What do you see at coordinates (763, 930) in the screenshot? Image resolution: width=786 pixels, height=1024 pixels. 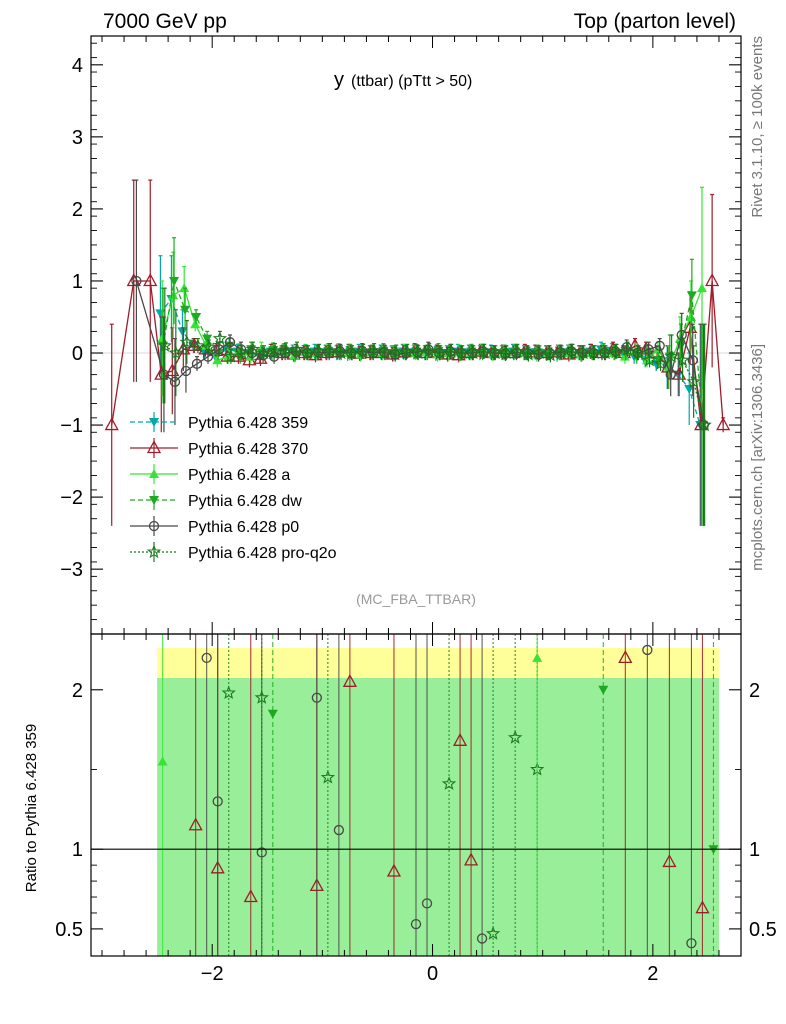 I see `ratio-y-tick-label-right: 0.5` at bounding box center [763, 930].